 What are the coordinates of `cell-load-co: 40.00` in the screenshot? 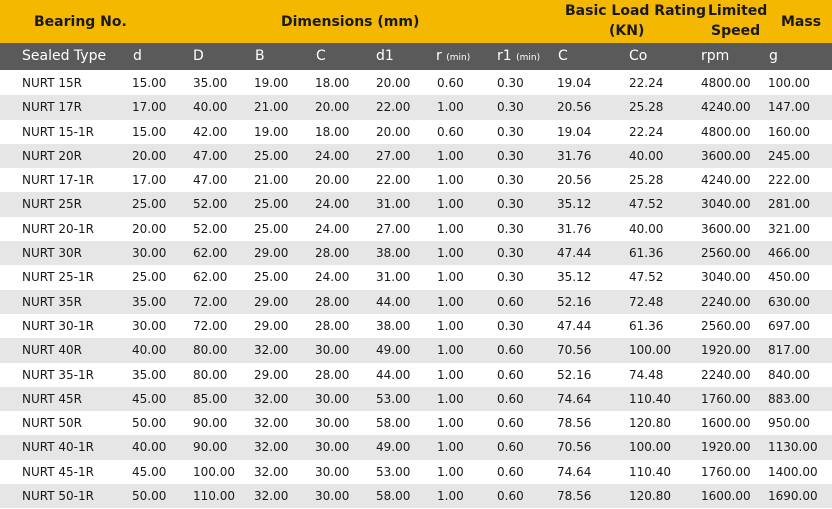 It's located at (646, 228).